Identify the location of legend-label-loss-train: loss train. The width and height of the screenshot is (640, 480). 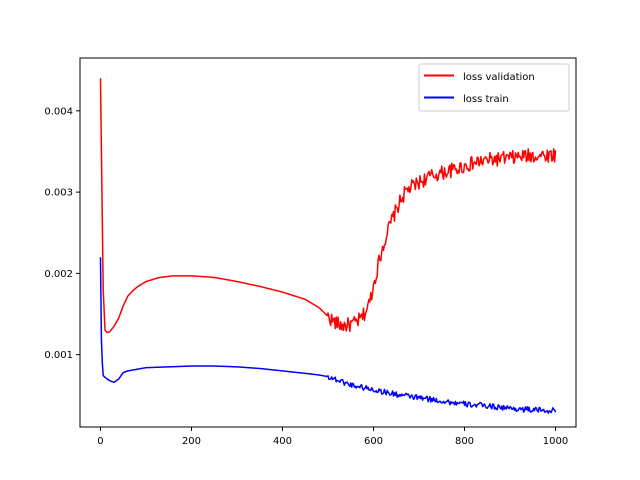
(486, 99).